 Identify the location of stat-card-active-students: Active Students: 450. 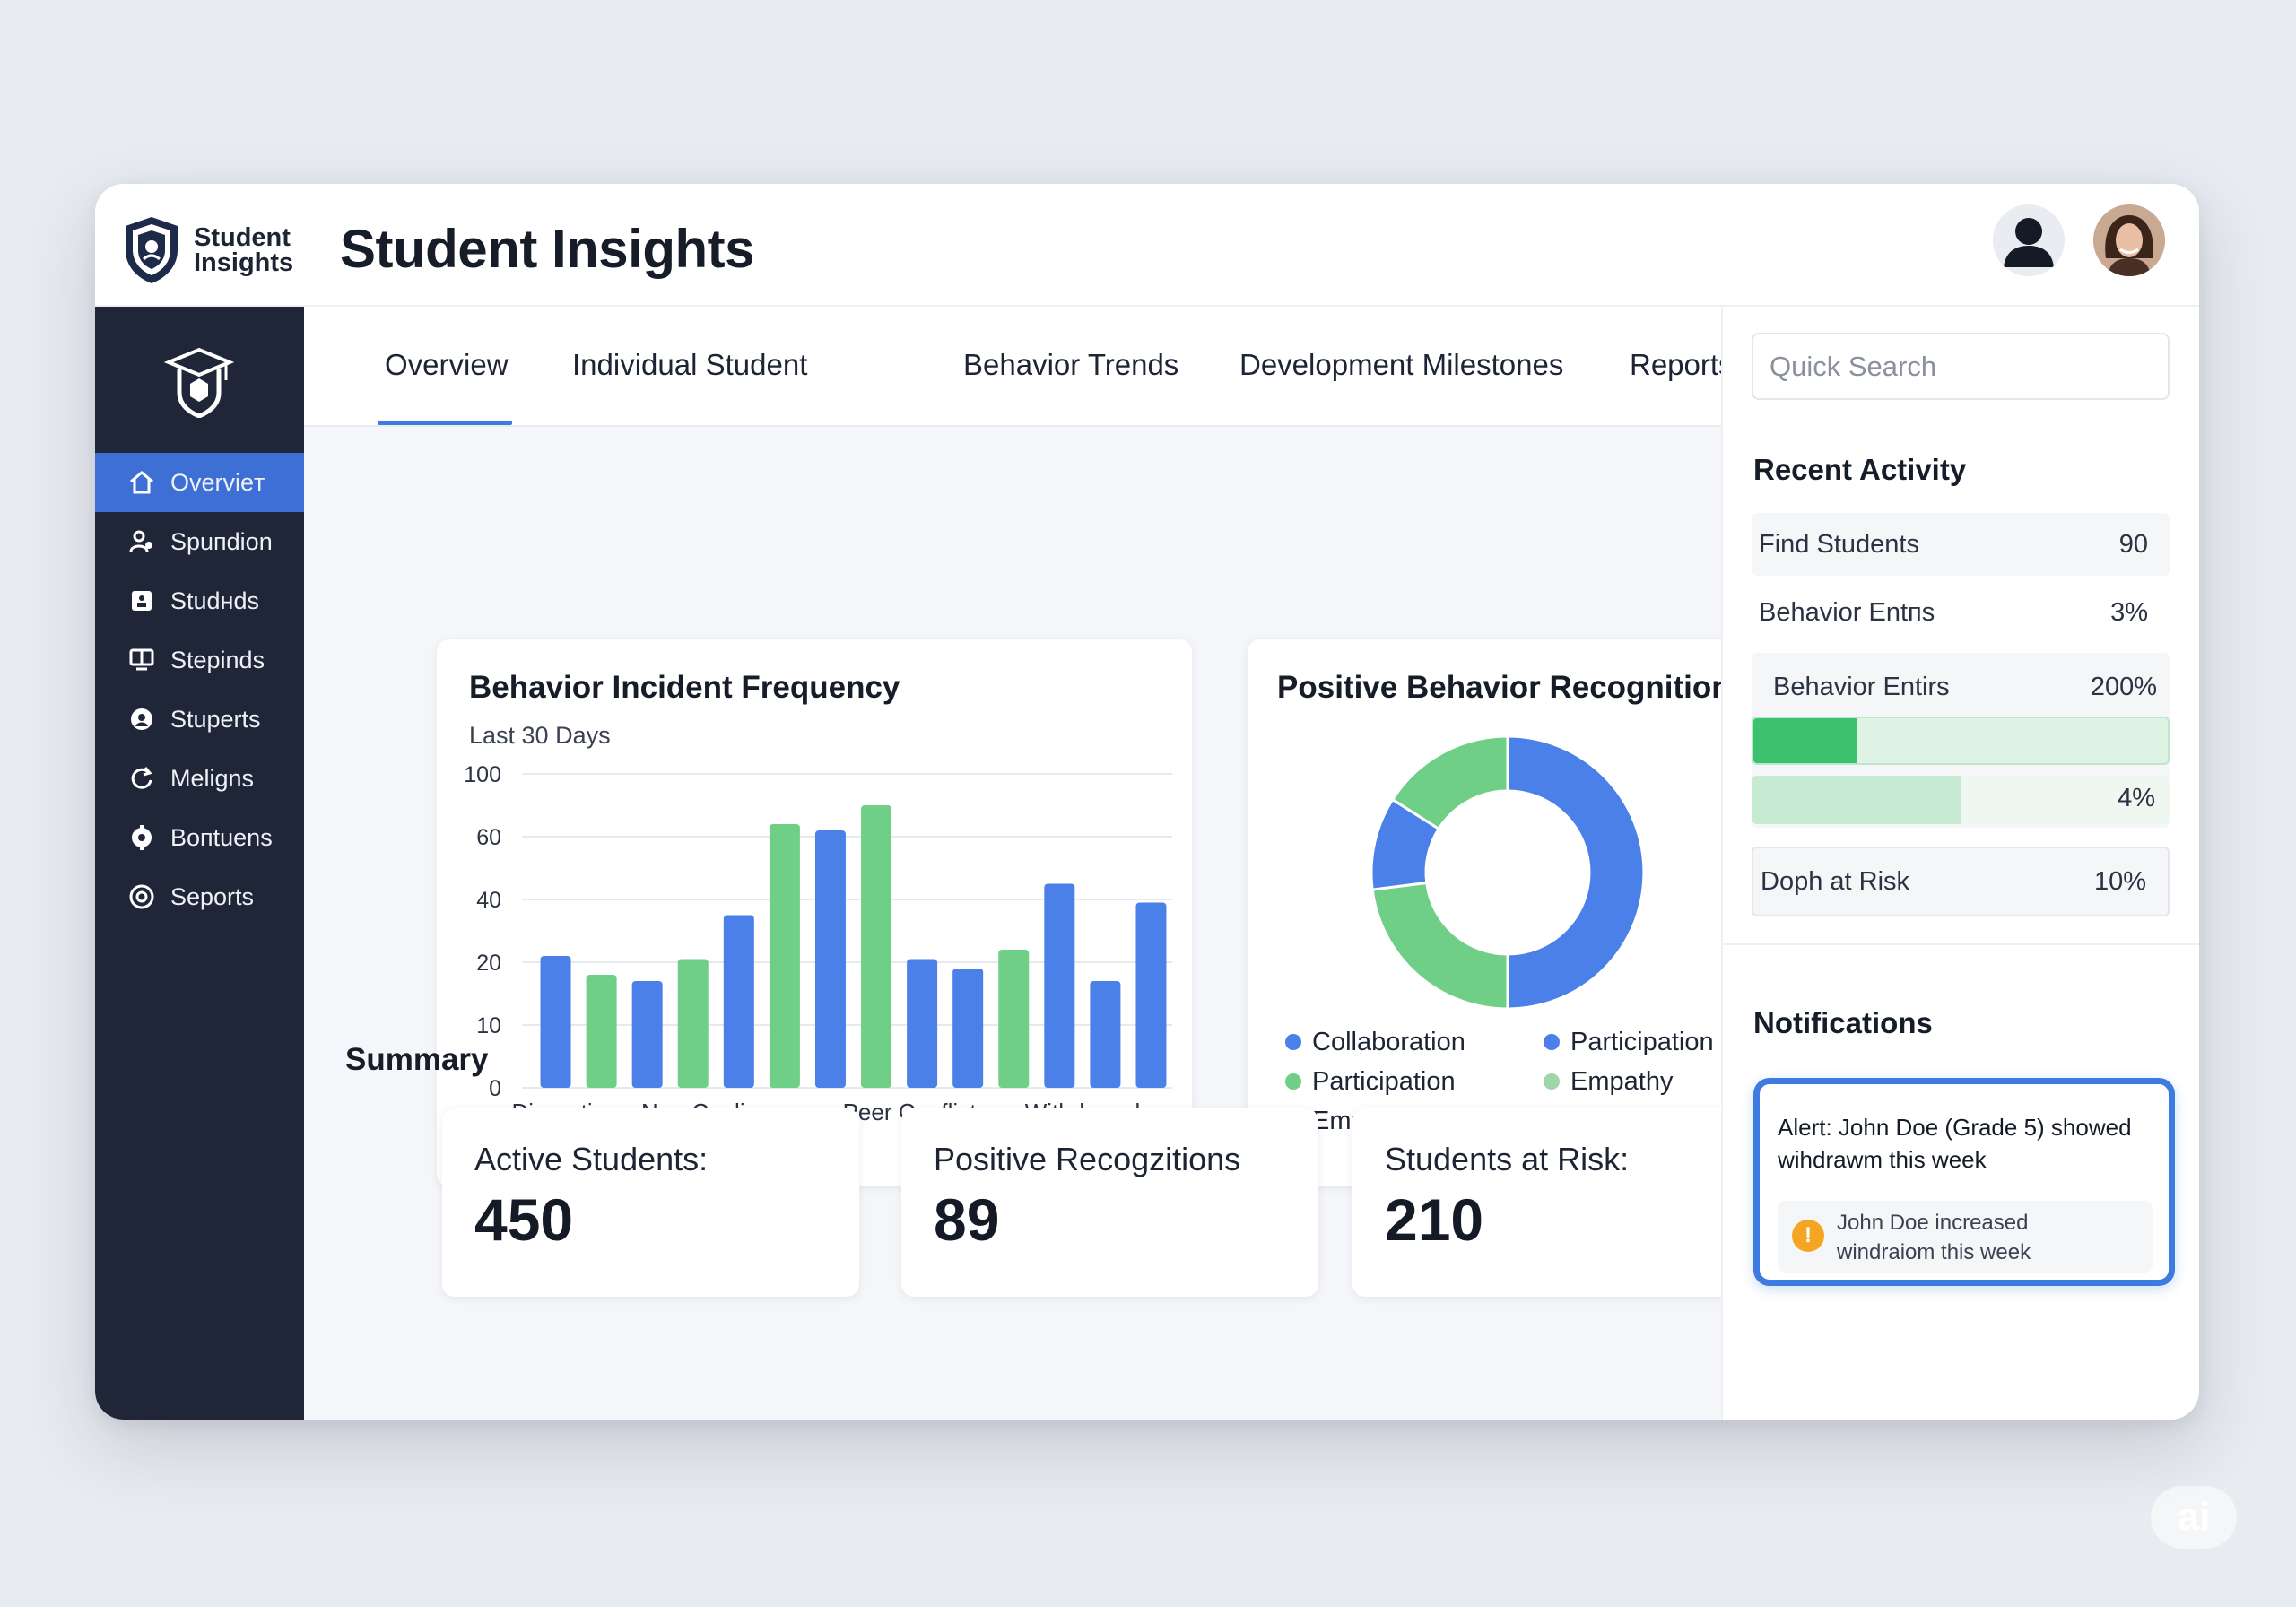
(650, 1202).